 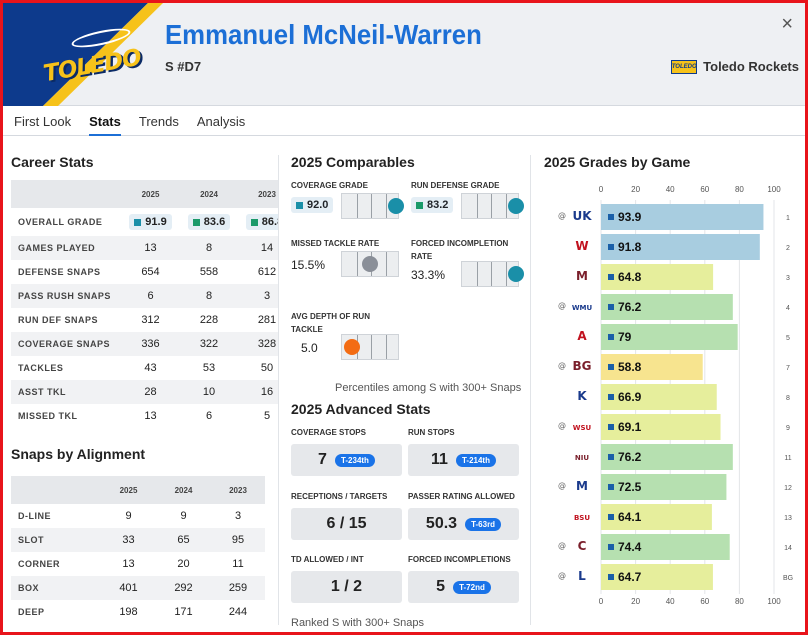 What do you see at coordinates (788, 308) in the screenshot?
I see `week-label: 4` at bounding box center [788, 308].